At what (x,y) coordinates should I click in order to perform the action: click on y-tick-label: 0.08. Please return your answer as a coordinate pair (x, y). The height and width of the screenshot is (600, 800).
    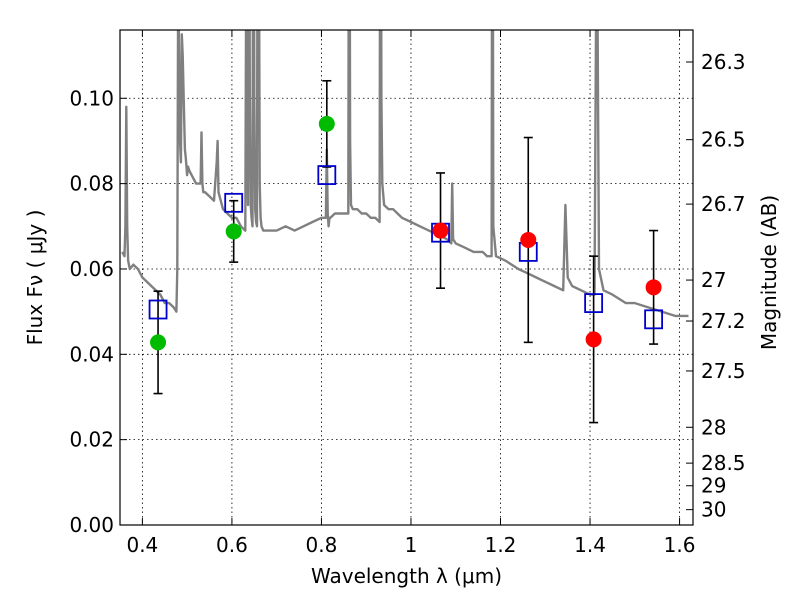
    Looking at the image, I should click on (91, 184).